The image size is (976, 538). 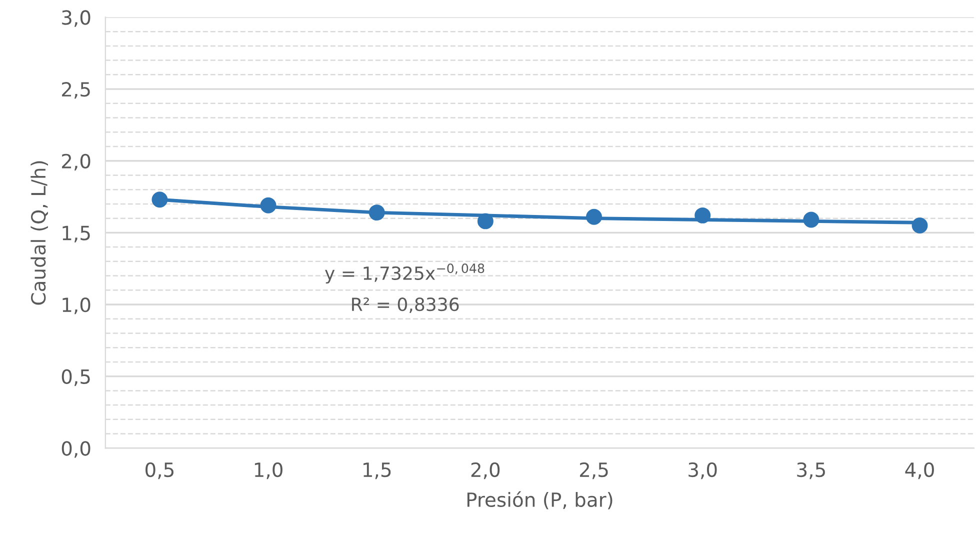 What do you see at coordinates (811, 471) in the screenshot?
I see `x-tick-label: 3,5` at bounding box center [811, 471].